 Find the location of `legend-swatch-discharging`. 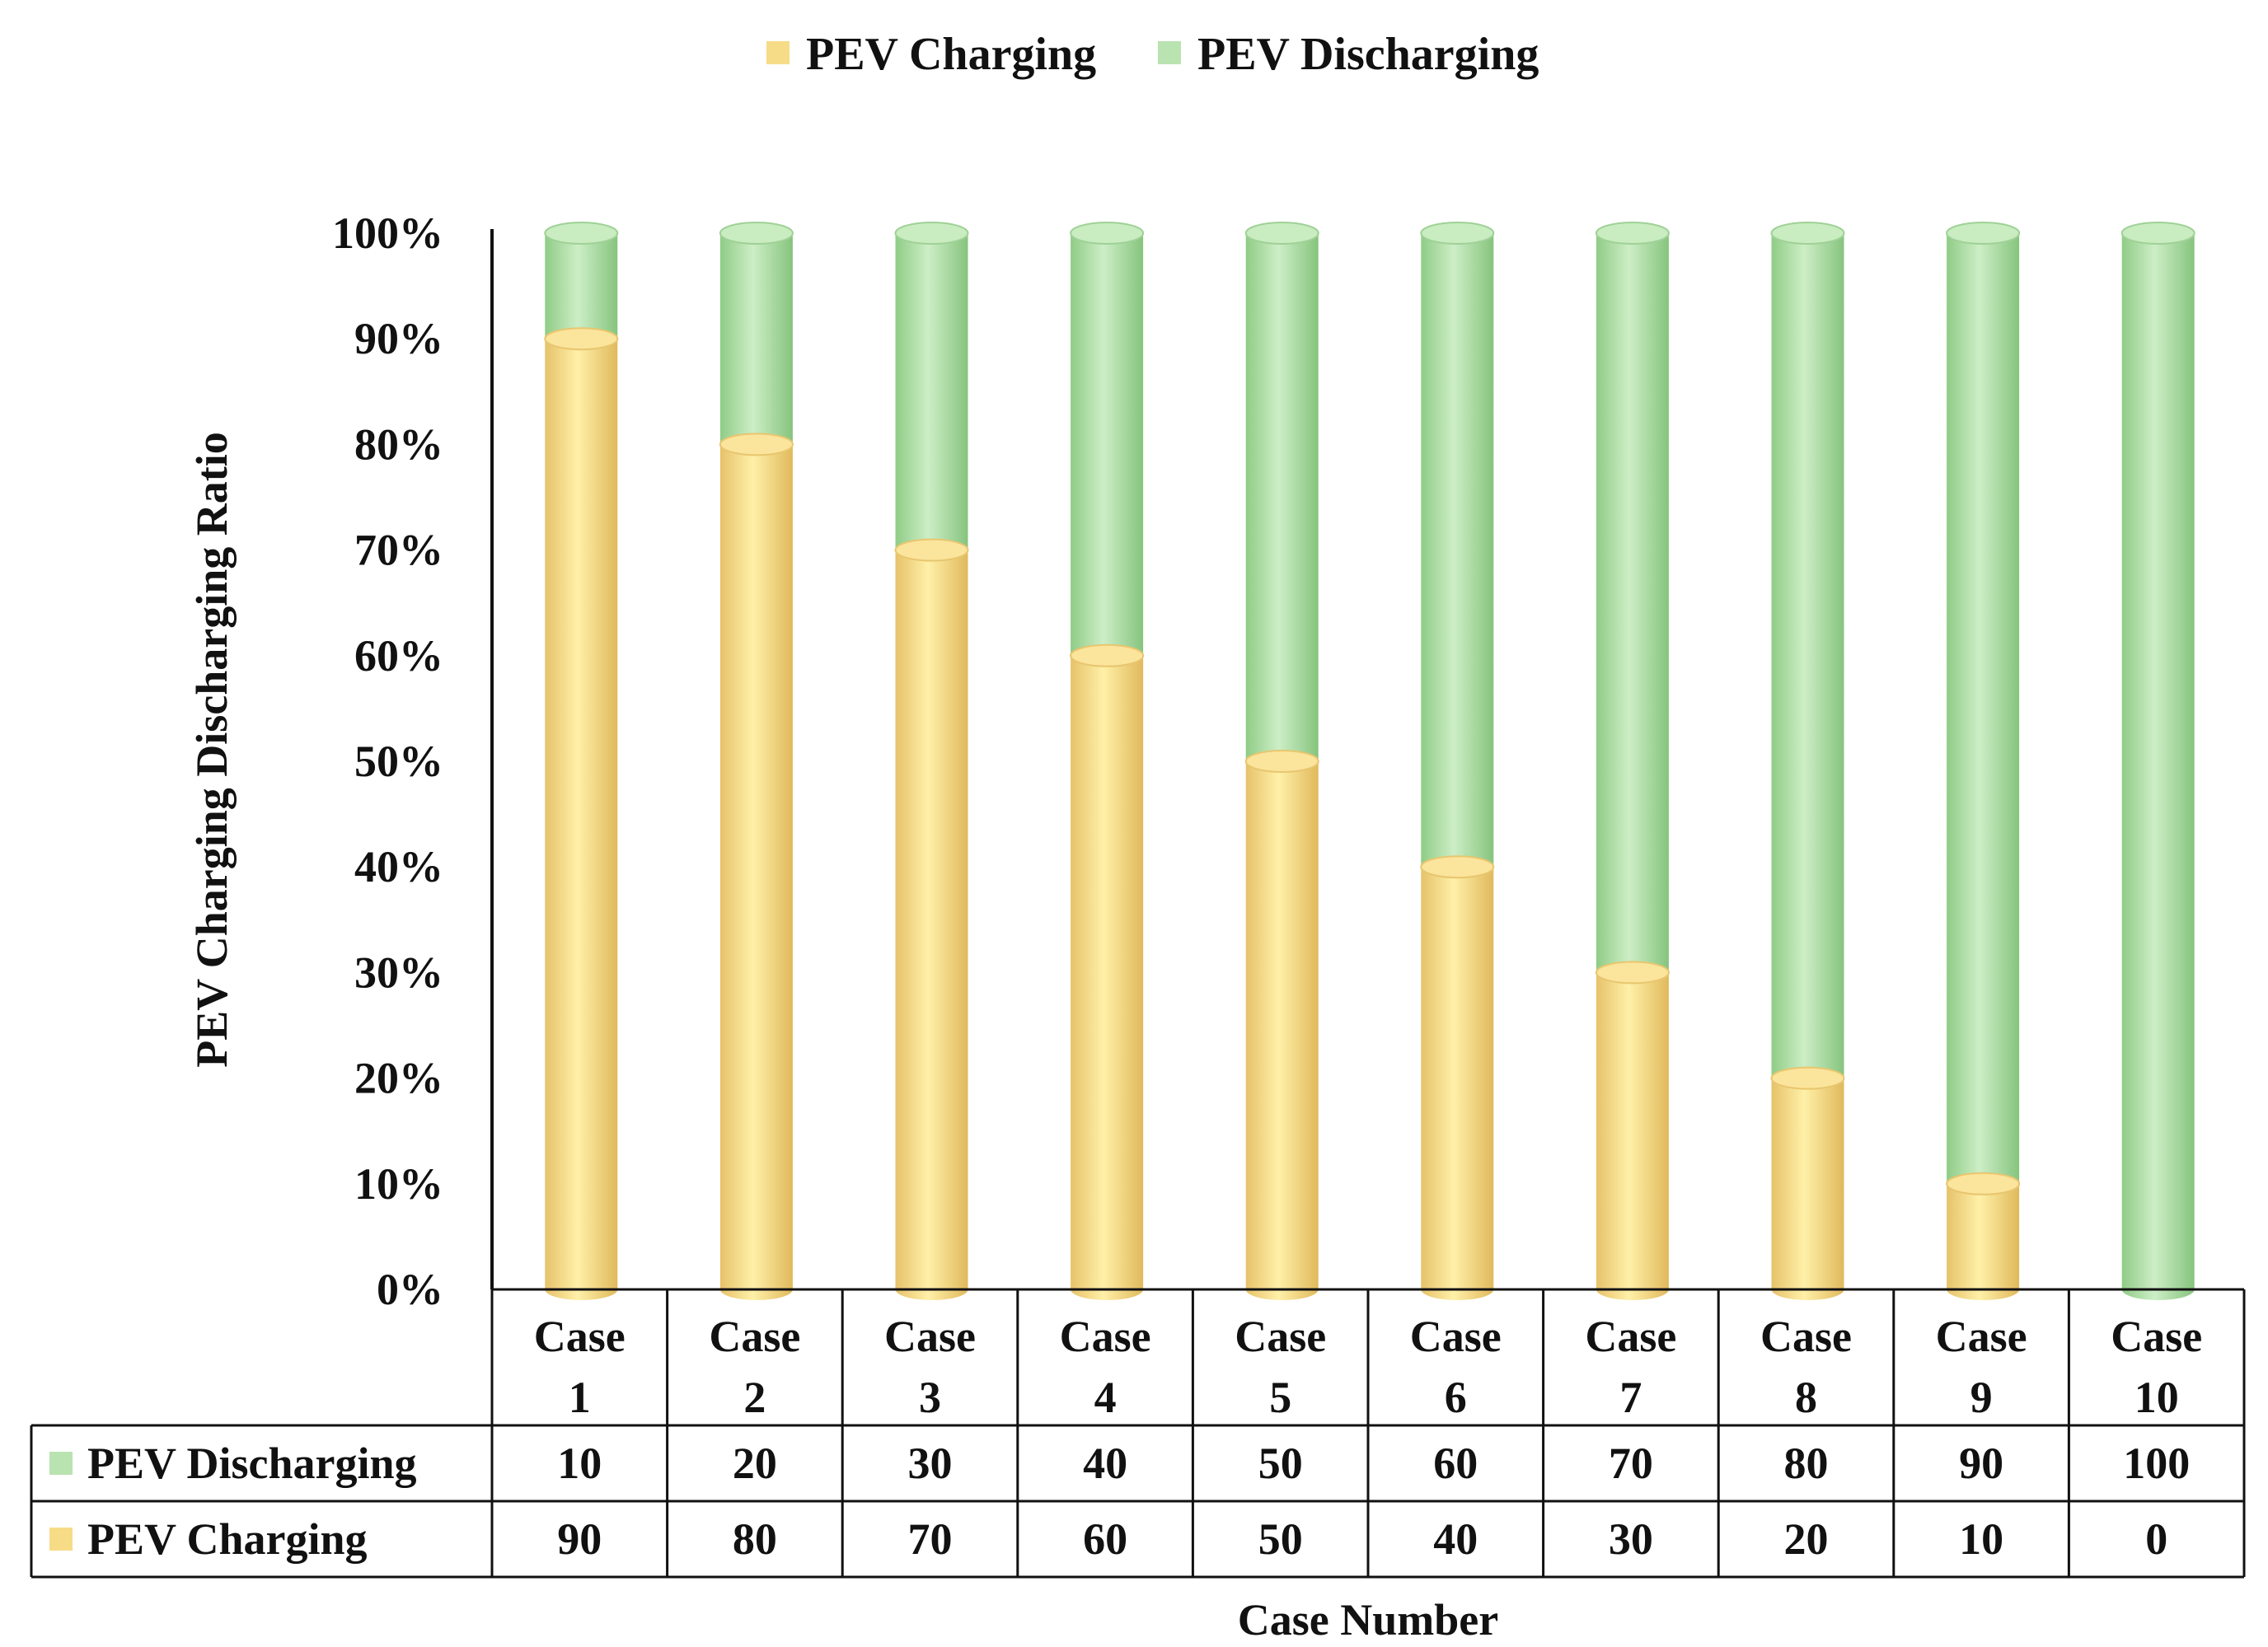

legend-swatch-discharging is located at coordinates (1169, 52).